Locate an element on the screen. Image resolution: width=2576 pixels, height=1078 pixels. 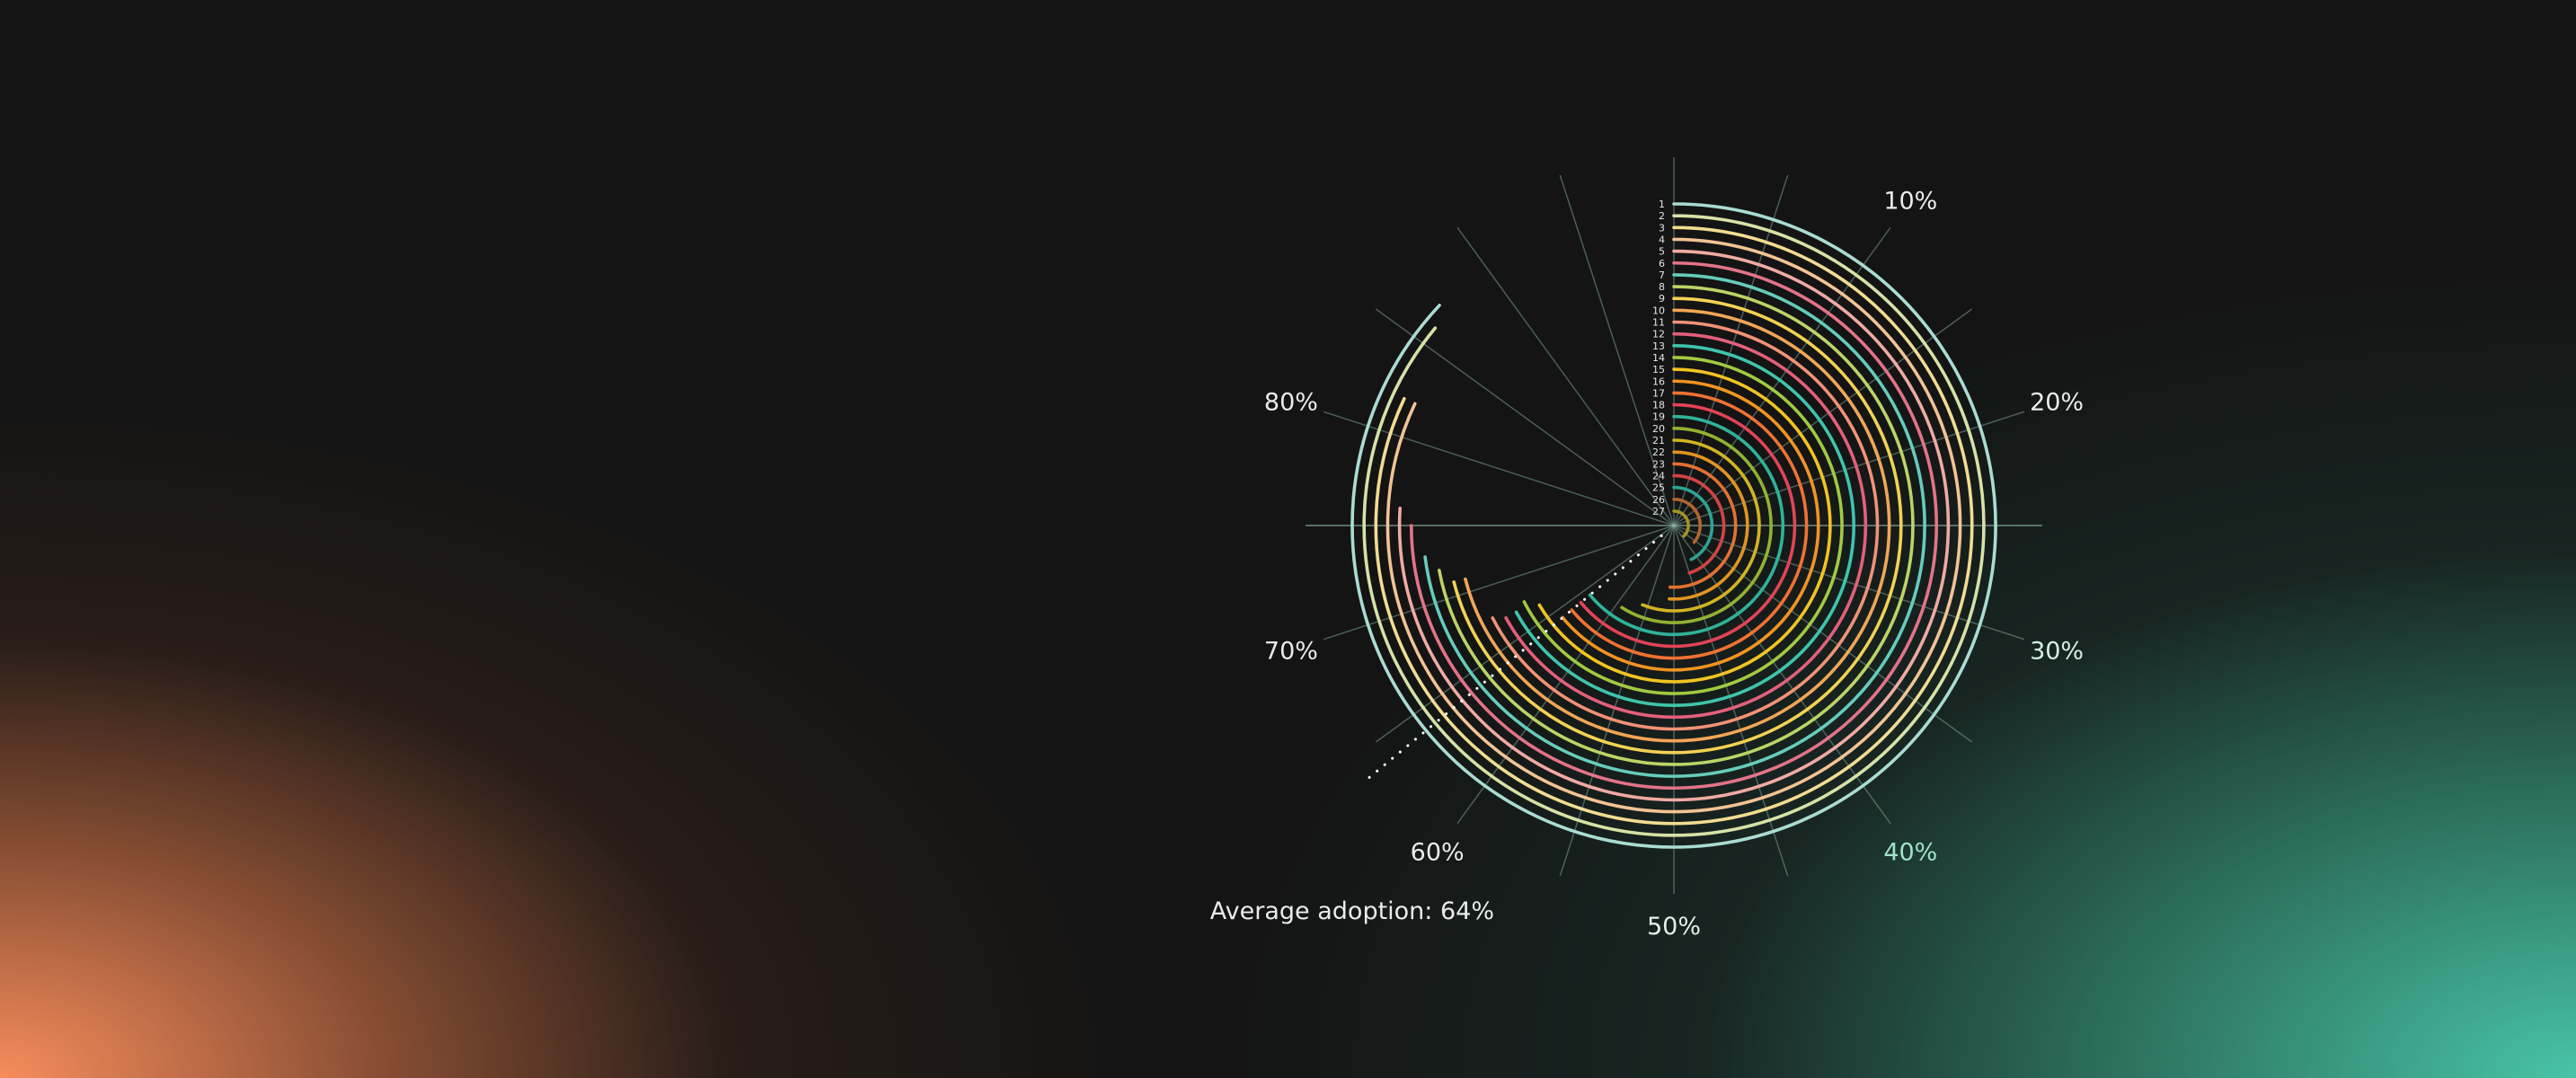
ring-label-16: 16 is located at coordinates (1659, 381).